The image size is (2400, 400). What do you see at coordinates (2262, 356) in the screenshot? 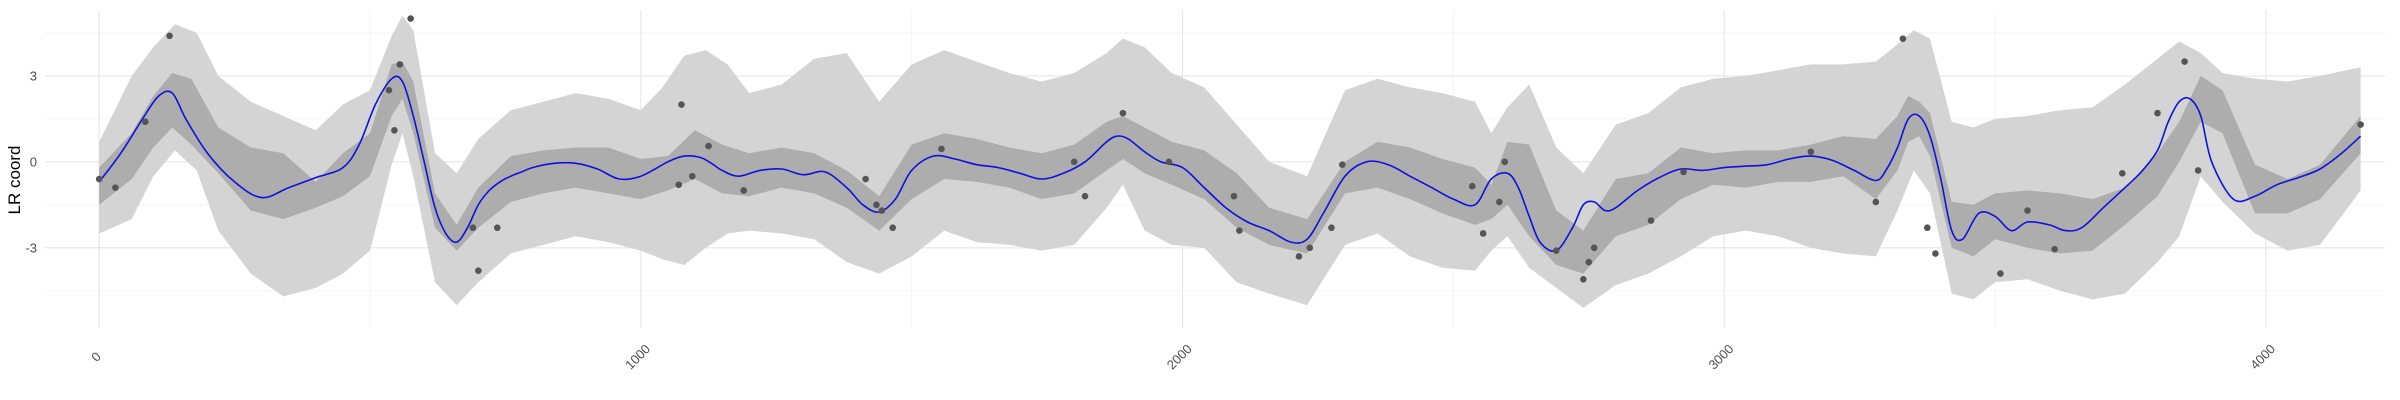
I see `x-tick-label: 4000` at bounding box center [2262, 356].